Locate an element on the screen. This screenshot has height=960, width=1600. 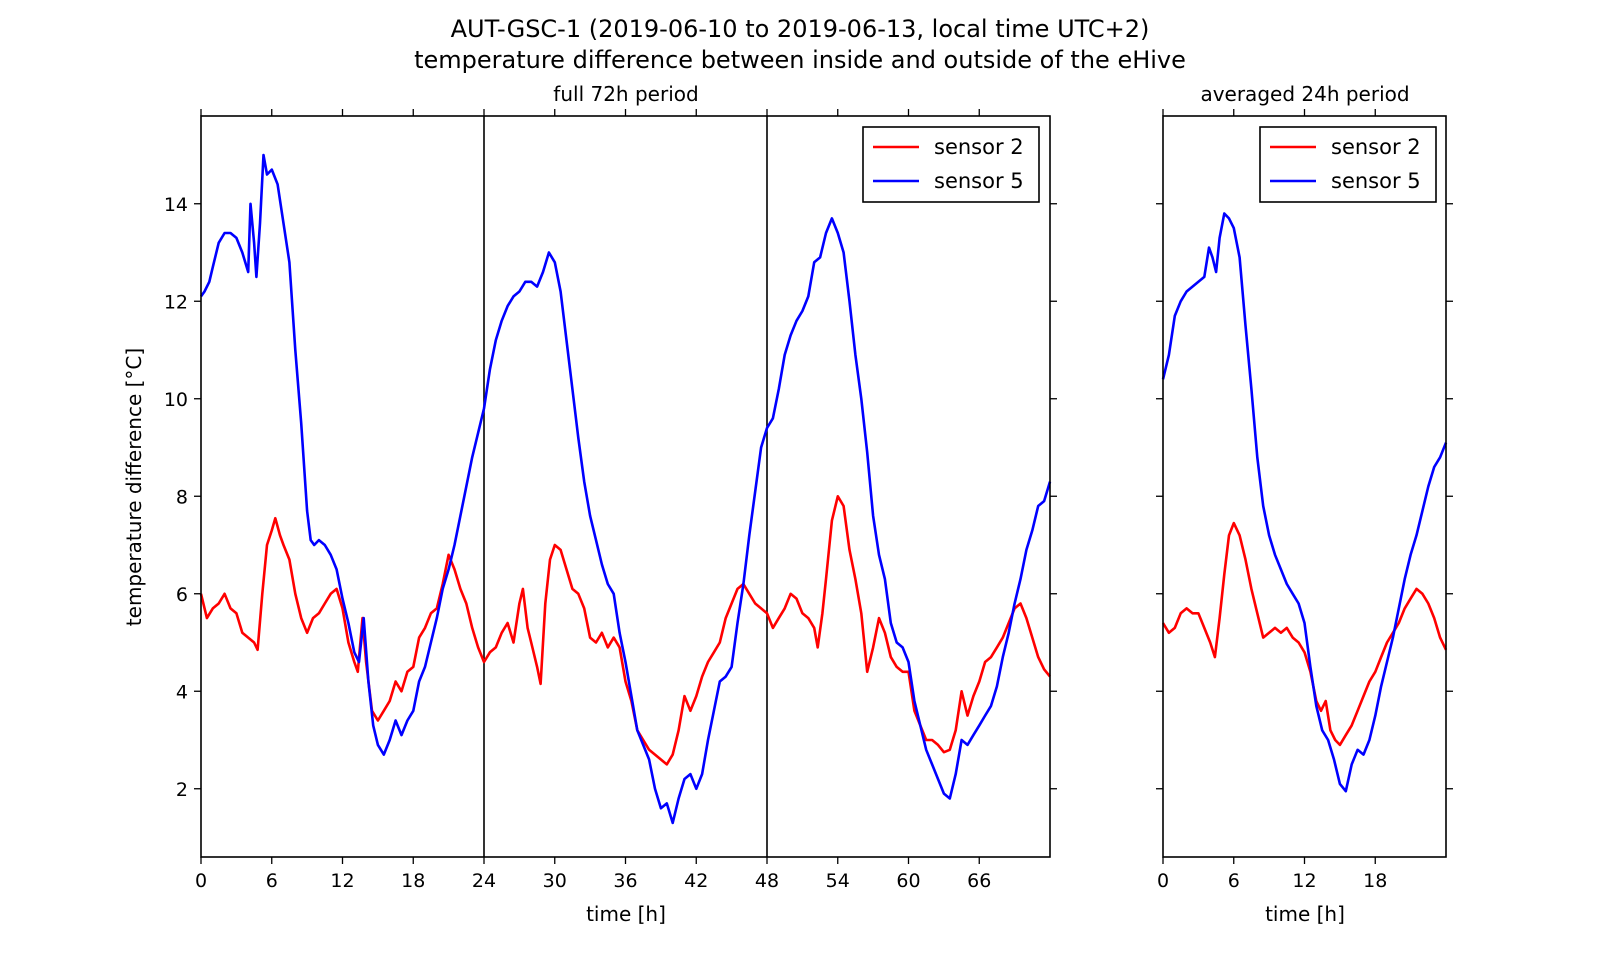
day-separator-lines is located at coordinates (625, 486).